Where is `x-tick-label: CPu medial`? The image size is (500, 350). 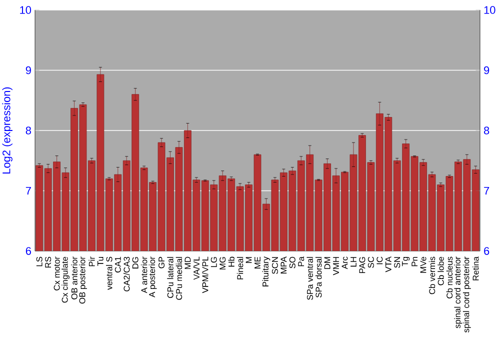
x-tick-label: CPu medial is located at coordinates (179, 278).